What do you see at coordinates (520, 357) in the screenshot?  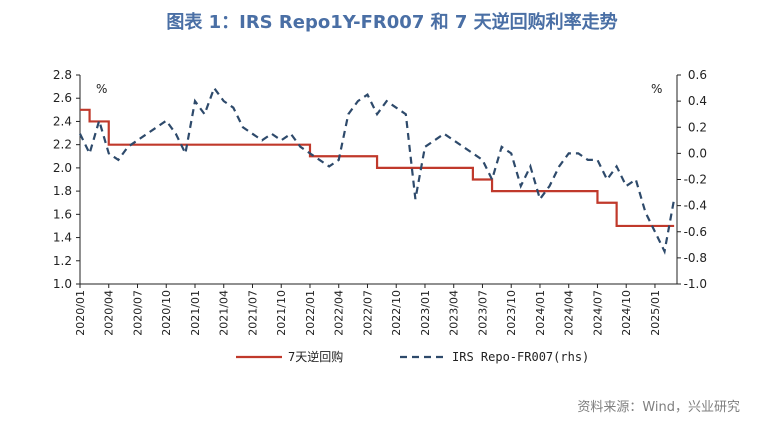 I see `legend-label: IRS Repo-FR007(rhs)` at bounding box center [520, 357].